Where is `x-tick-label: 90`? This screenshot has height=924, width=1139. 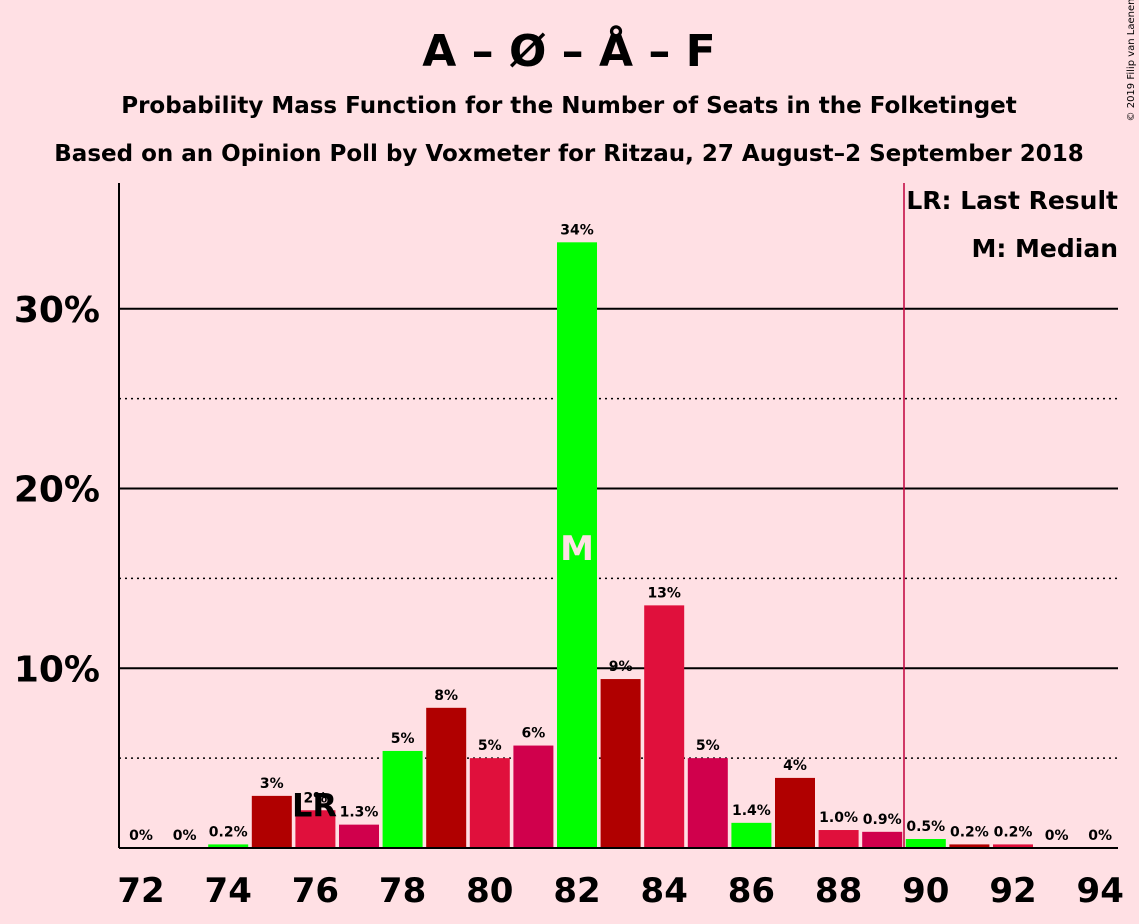
x-tick-label: 90 is located at coordinates (925, 891).